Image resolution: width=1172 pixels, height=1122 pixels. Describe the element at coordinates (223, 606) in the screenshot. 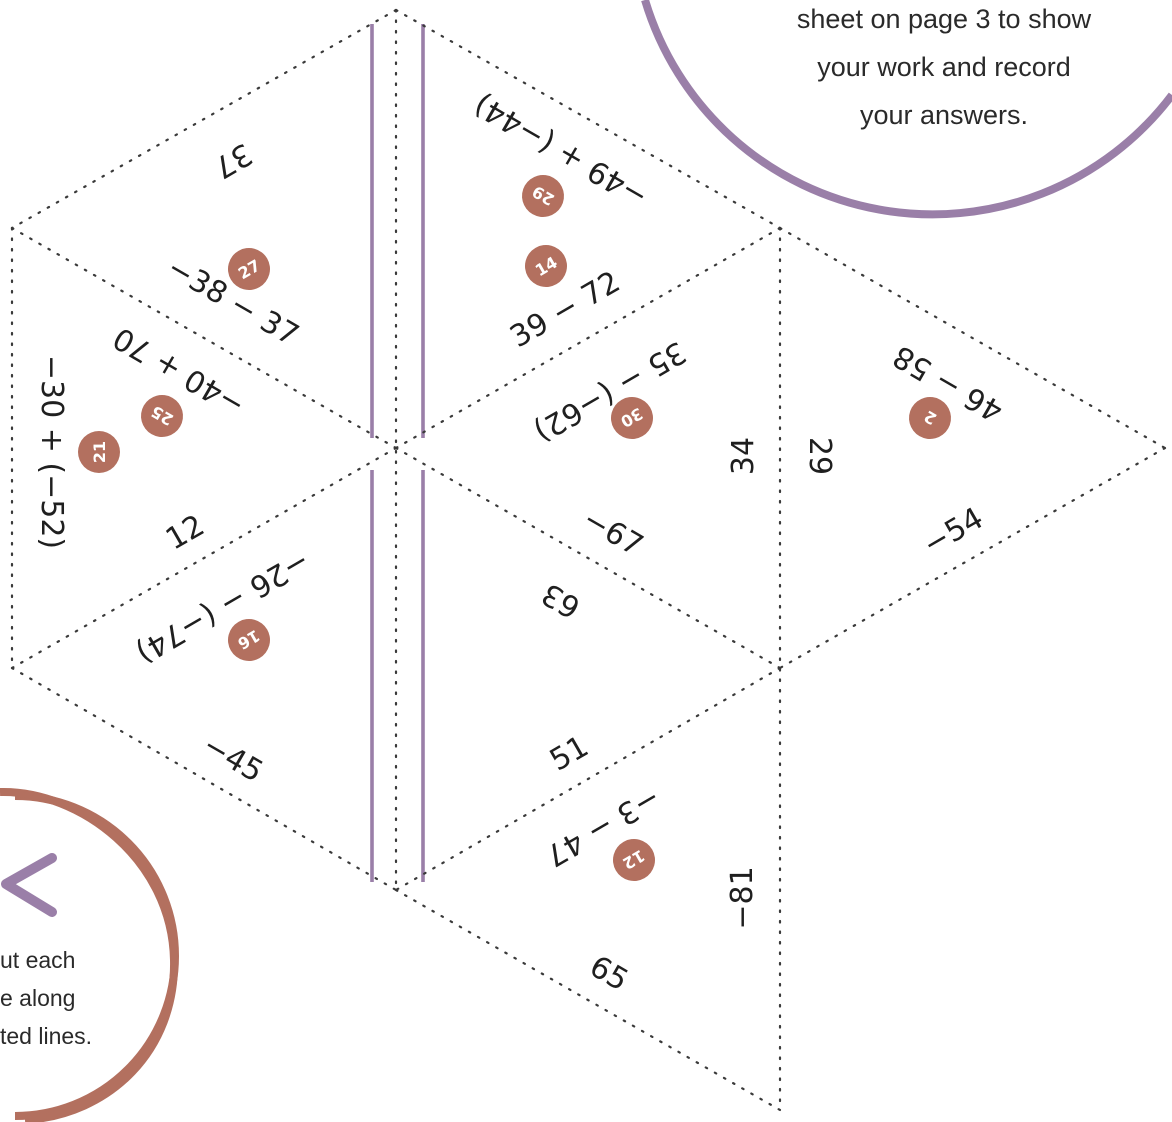

I see `tile-label: −26 − (−74)` at that location.